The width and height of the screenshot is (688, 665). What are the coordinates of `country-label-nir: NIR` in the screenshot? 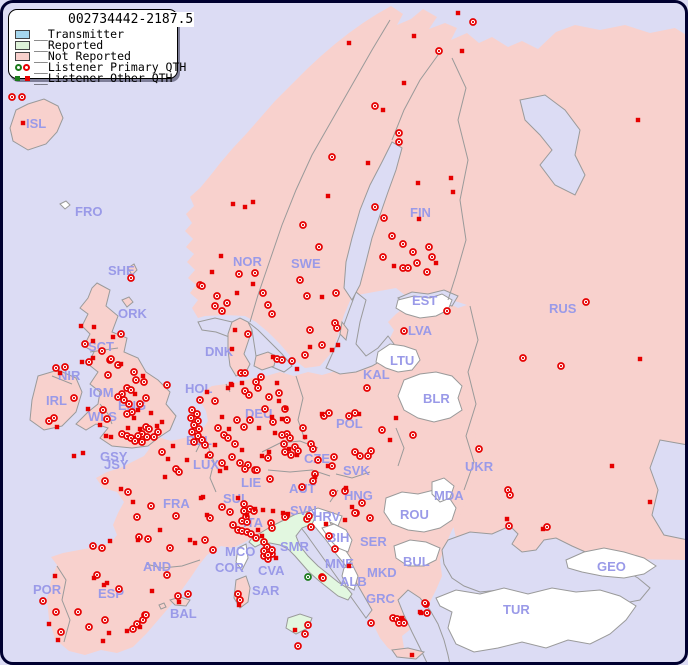 It's located at (69, 375).